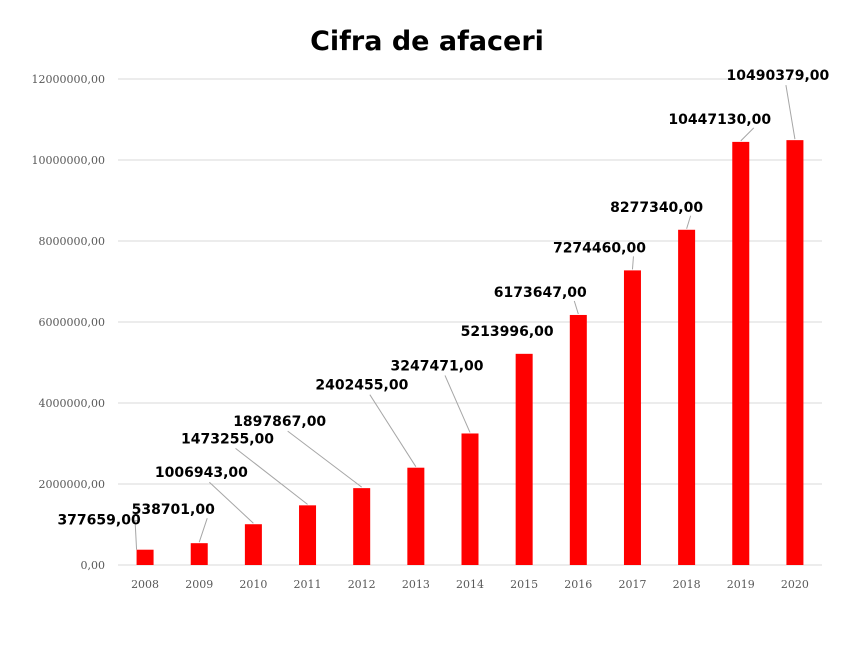  I want to click on x-tick-label: 2009, so click(199, 584).